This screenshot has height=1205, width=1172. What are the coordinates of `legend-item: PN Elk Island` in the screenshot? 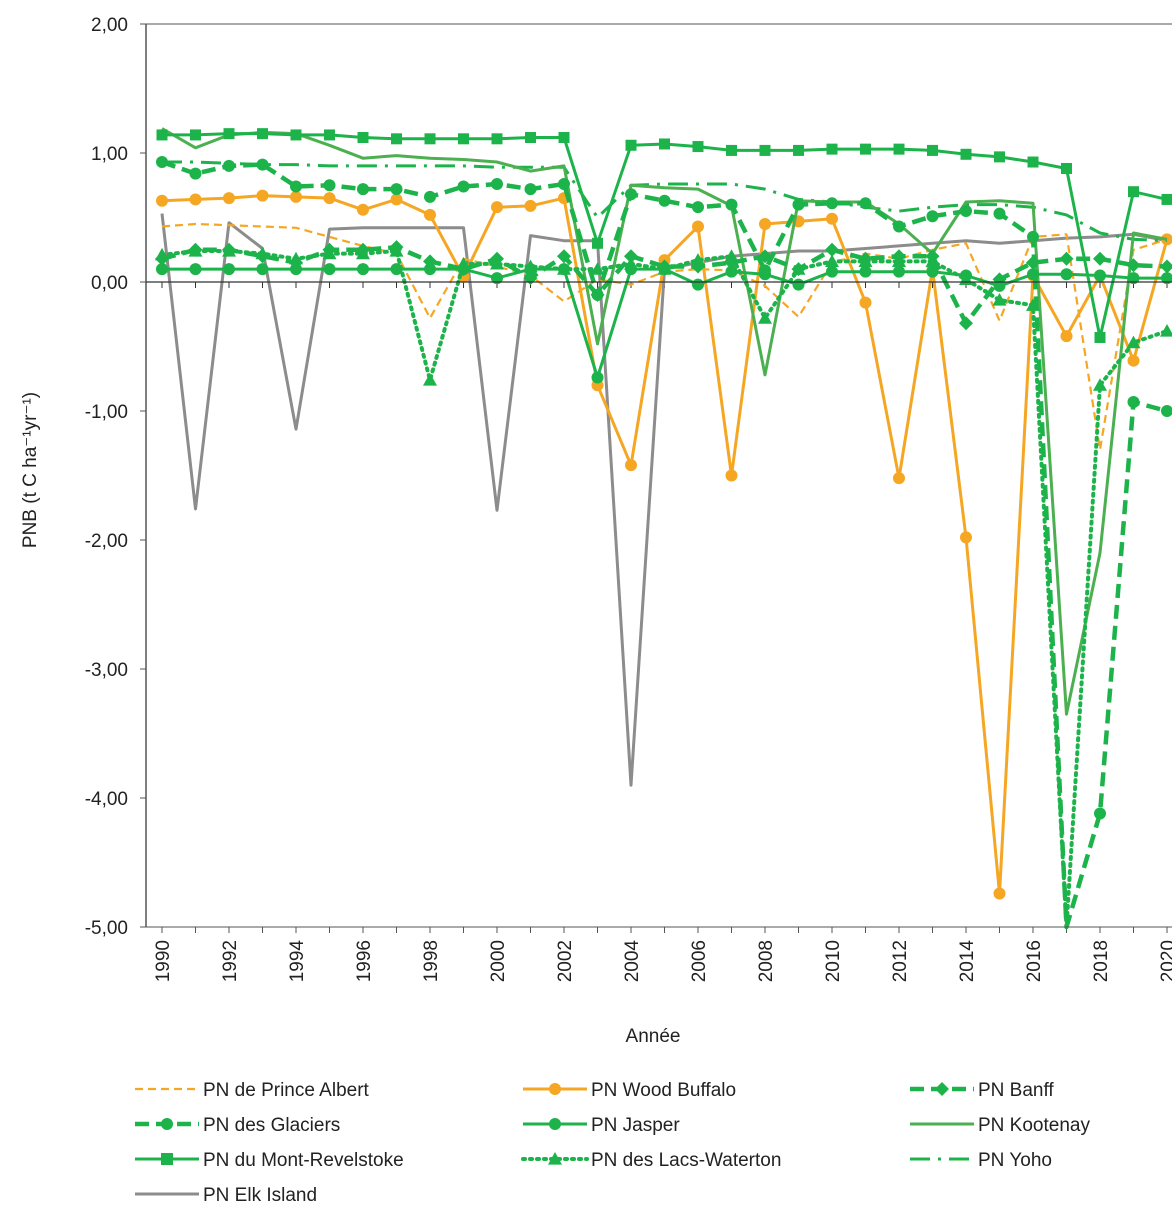 It's located at (226, 1195).